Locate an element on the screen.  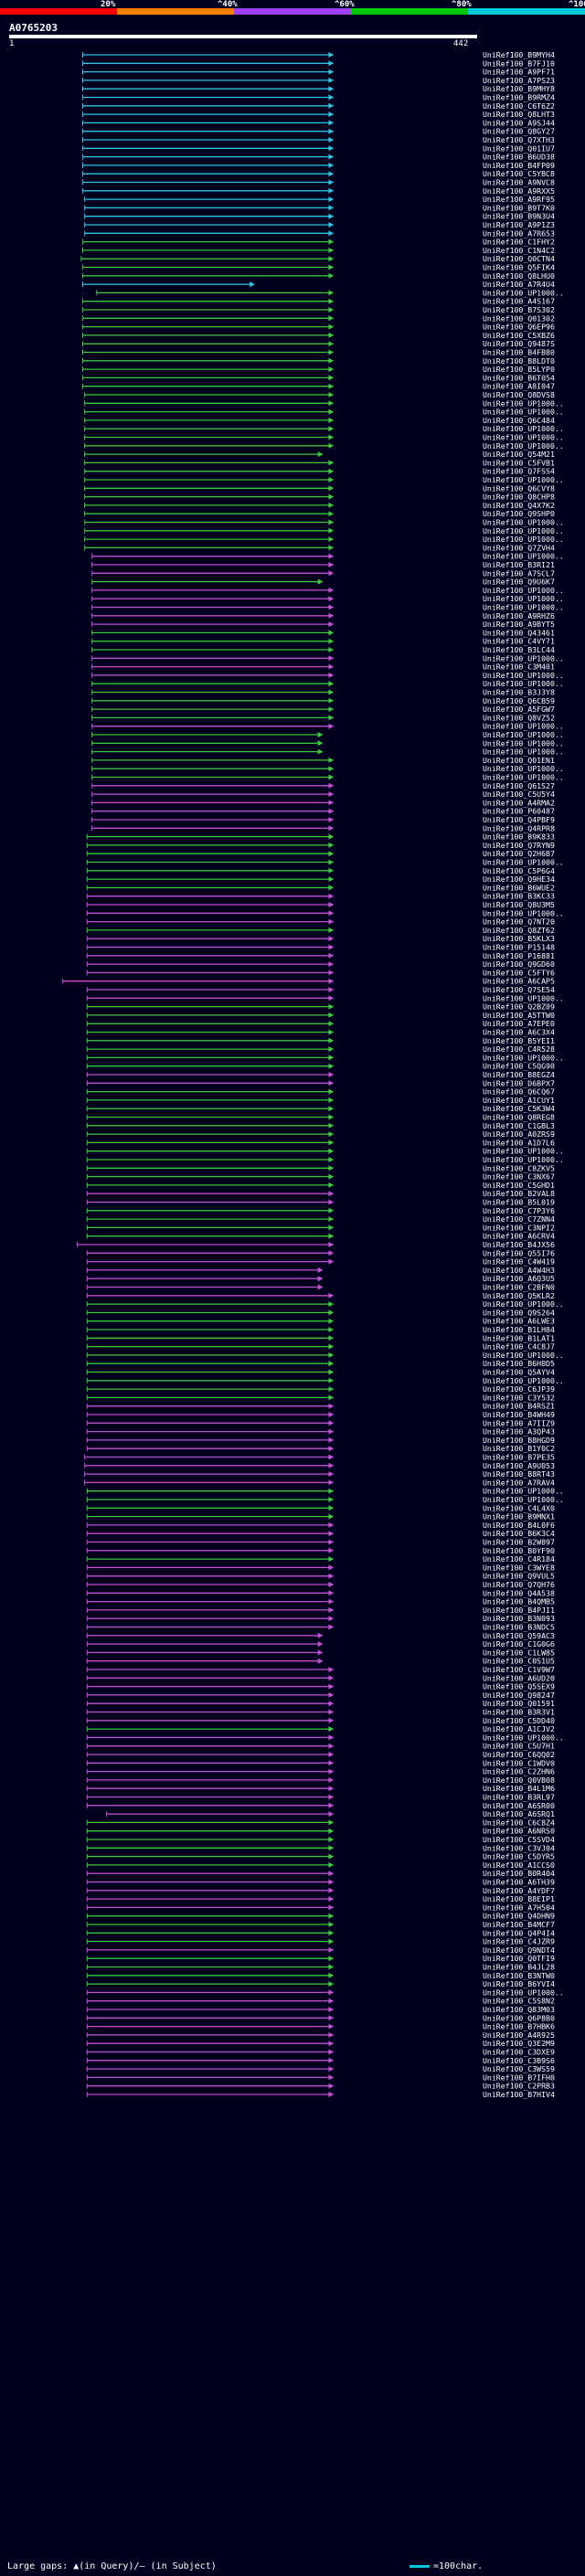
hit-row: UniRef100_Q9NDT4 is located at coordinates (321, 1950).